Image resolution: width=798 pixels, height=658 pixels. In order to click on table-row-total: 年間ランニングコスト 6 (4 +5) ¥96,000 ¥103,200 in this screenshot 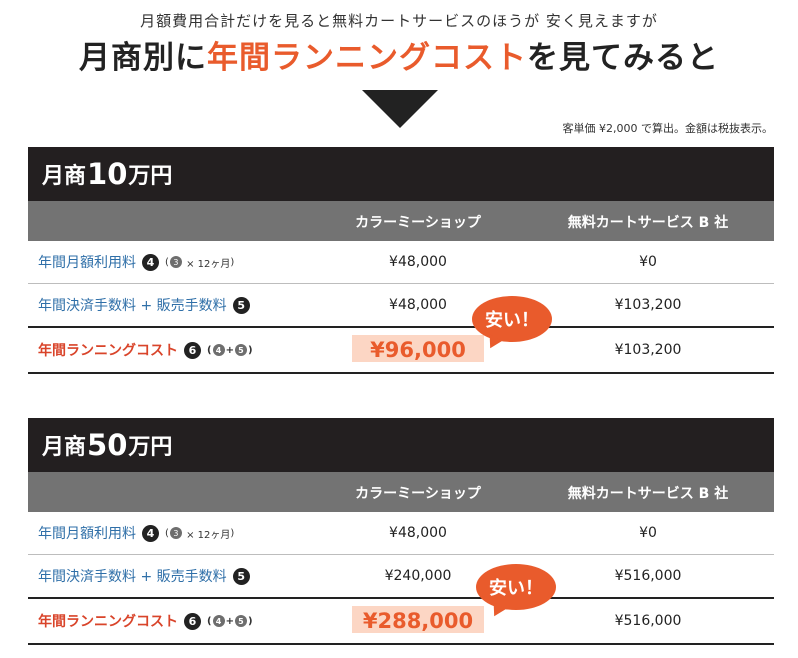, I will do `click(401, 350)`.